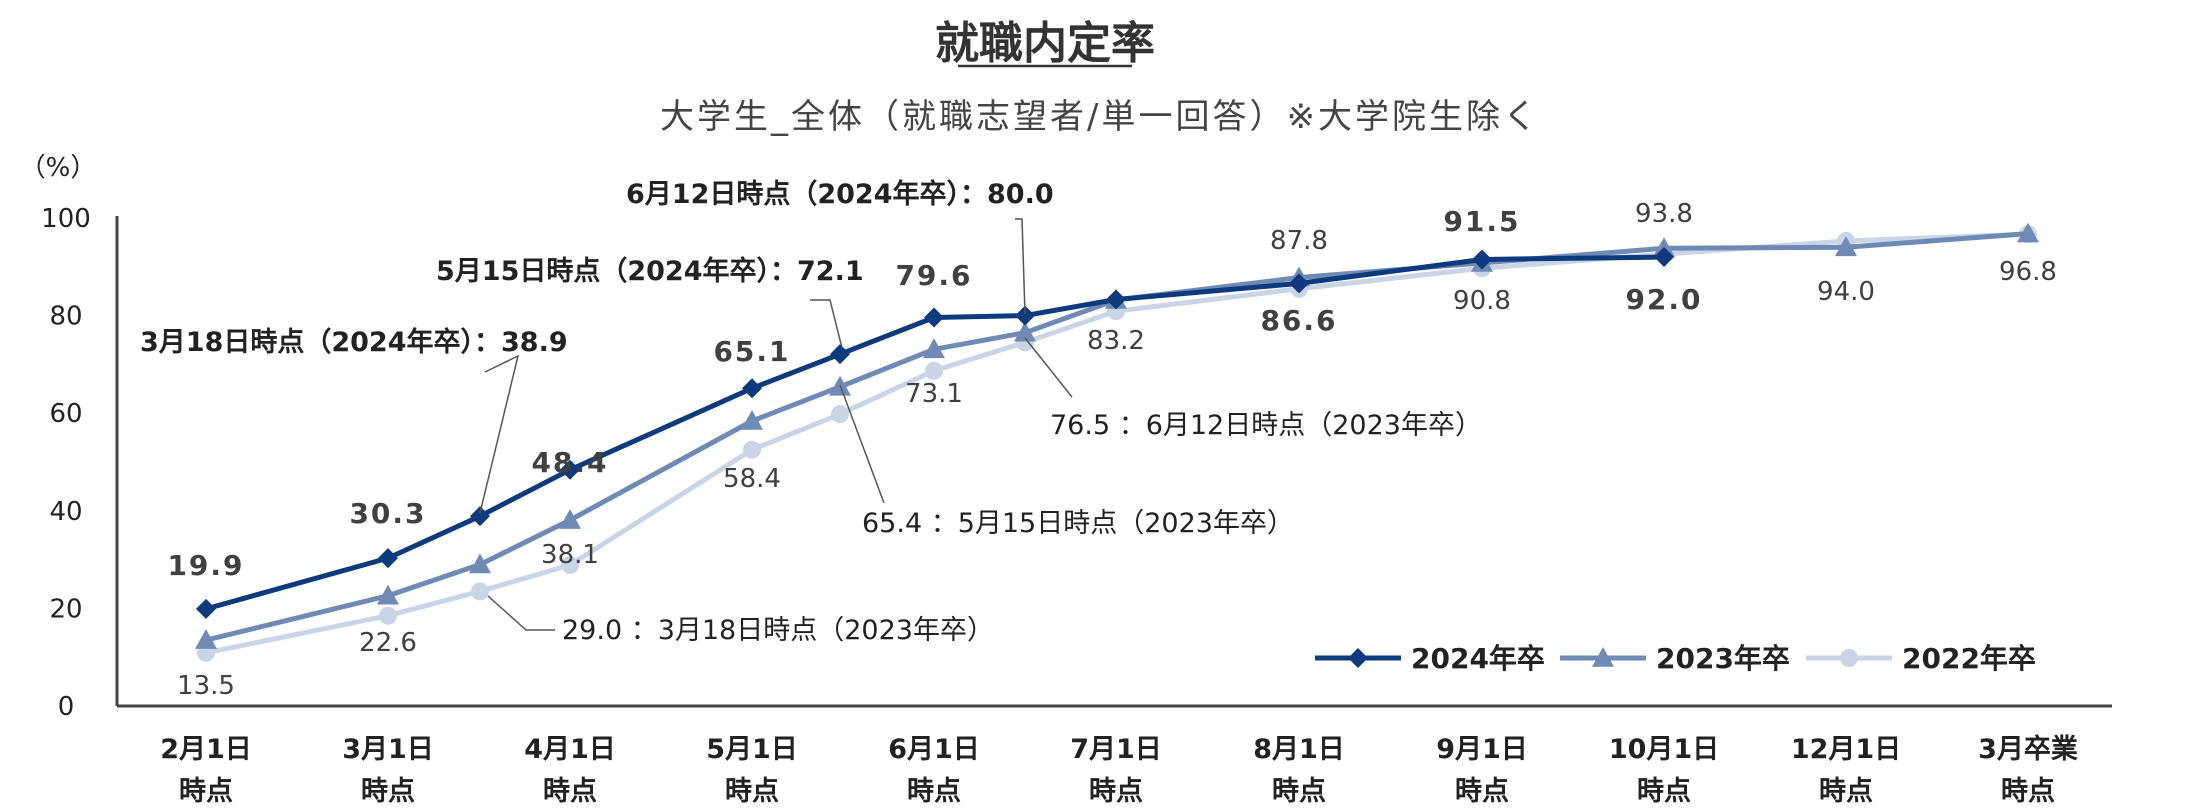 The image size is (2186, 810). What do you see at coordinates (751, 351) in the screenshot?
I see `data-label-2024: 65.1` at bounding box center [751, 351].